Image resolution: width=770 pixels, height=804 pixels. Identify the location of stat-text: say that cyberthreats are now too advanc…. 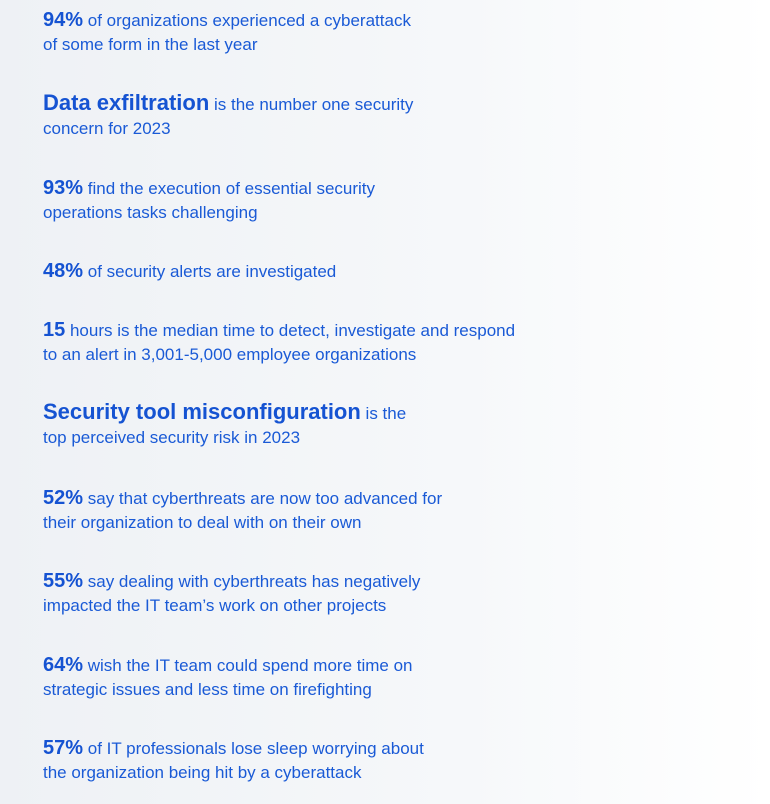
(263, 498).